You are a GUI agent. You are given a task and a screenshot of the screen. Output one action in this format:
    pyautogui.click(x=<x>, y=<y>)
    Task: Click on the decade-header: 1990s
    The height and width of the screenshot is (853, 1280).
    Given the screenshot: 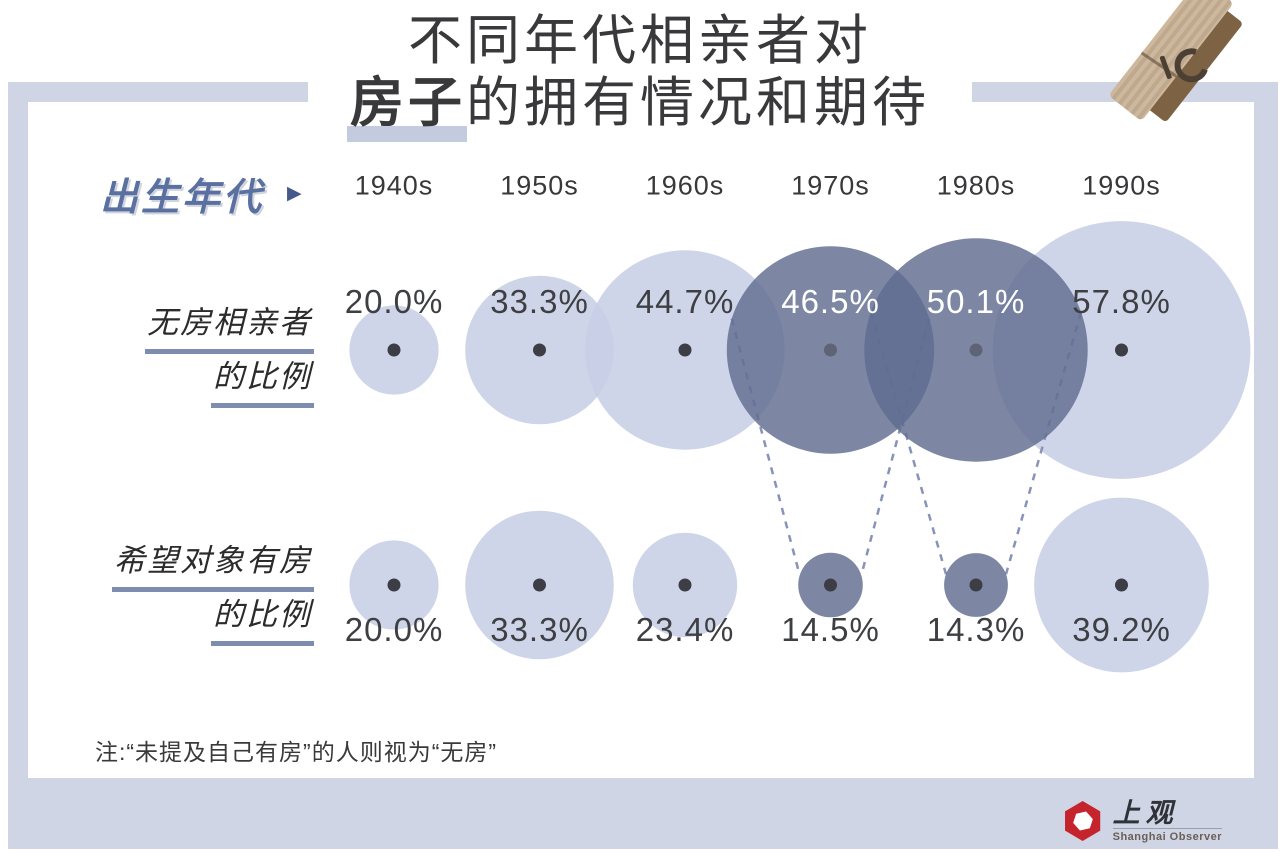 What is the action you would take?
    pyautogui.click(x=1121, y=185)
    